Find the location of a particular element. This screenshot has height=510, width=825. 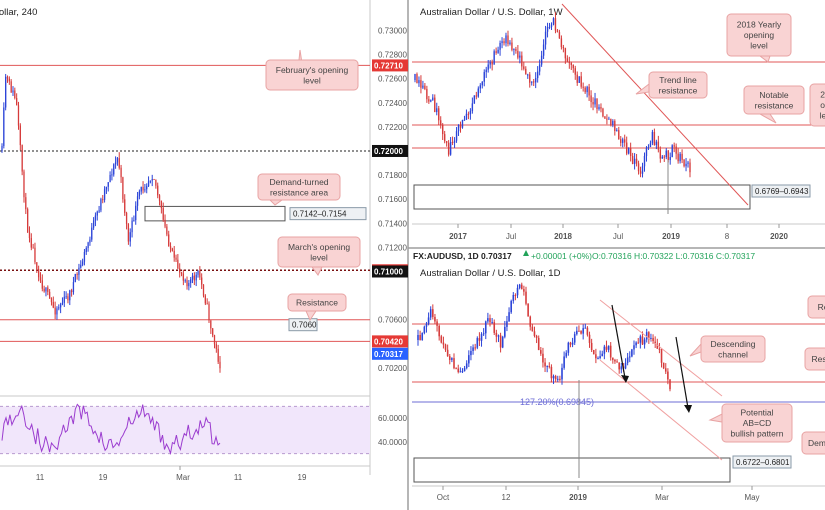

callout-resistance-mid-box is located at coordinates (814, 359).